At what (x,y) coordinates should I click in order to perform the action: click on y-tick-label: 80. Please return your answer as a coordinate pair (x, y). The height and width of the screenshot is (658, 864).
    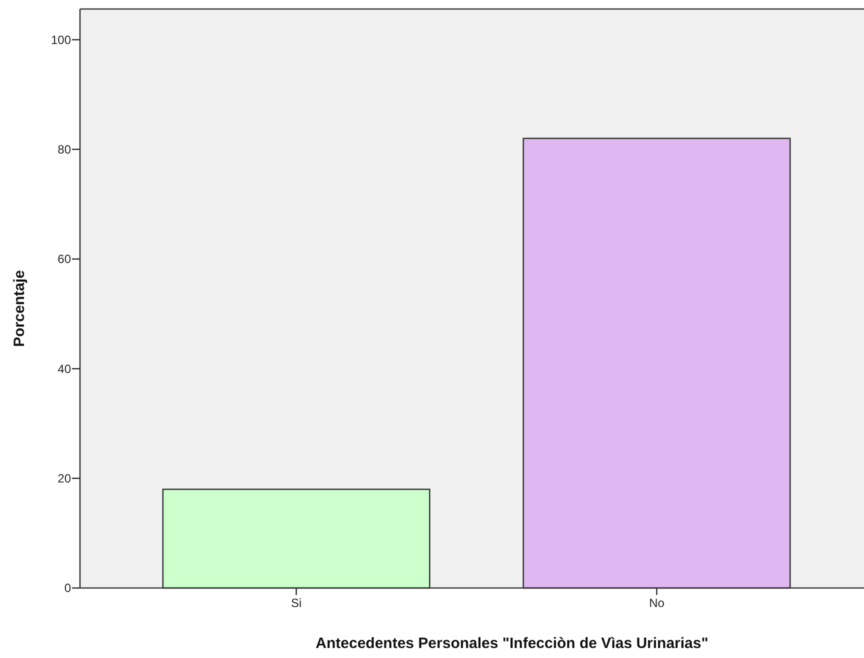
    Looking at the image, I should click on (65, 149).